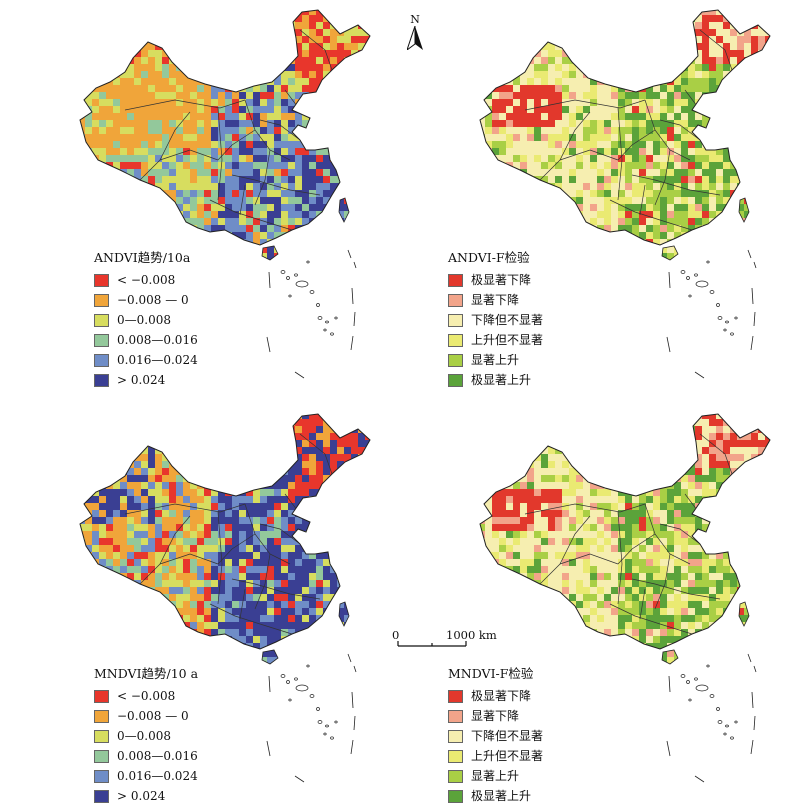 The width and height of the screenshot is (800, 806). I want to click on legend-title: ANDVI-F检验, so click(489, 257).